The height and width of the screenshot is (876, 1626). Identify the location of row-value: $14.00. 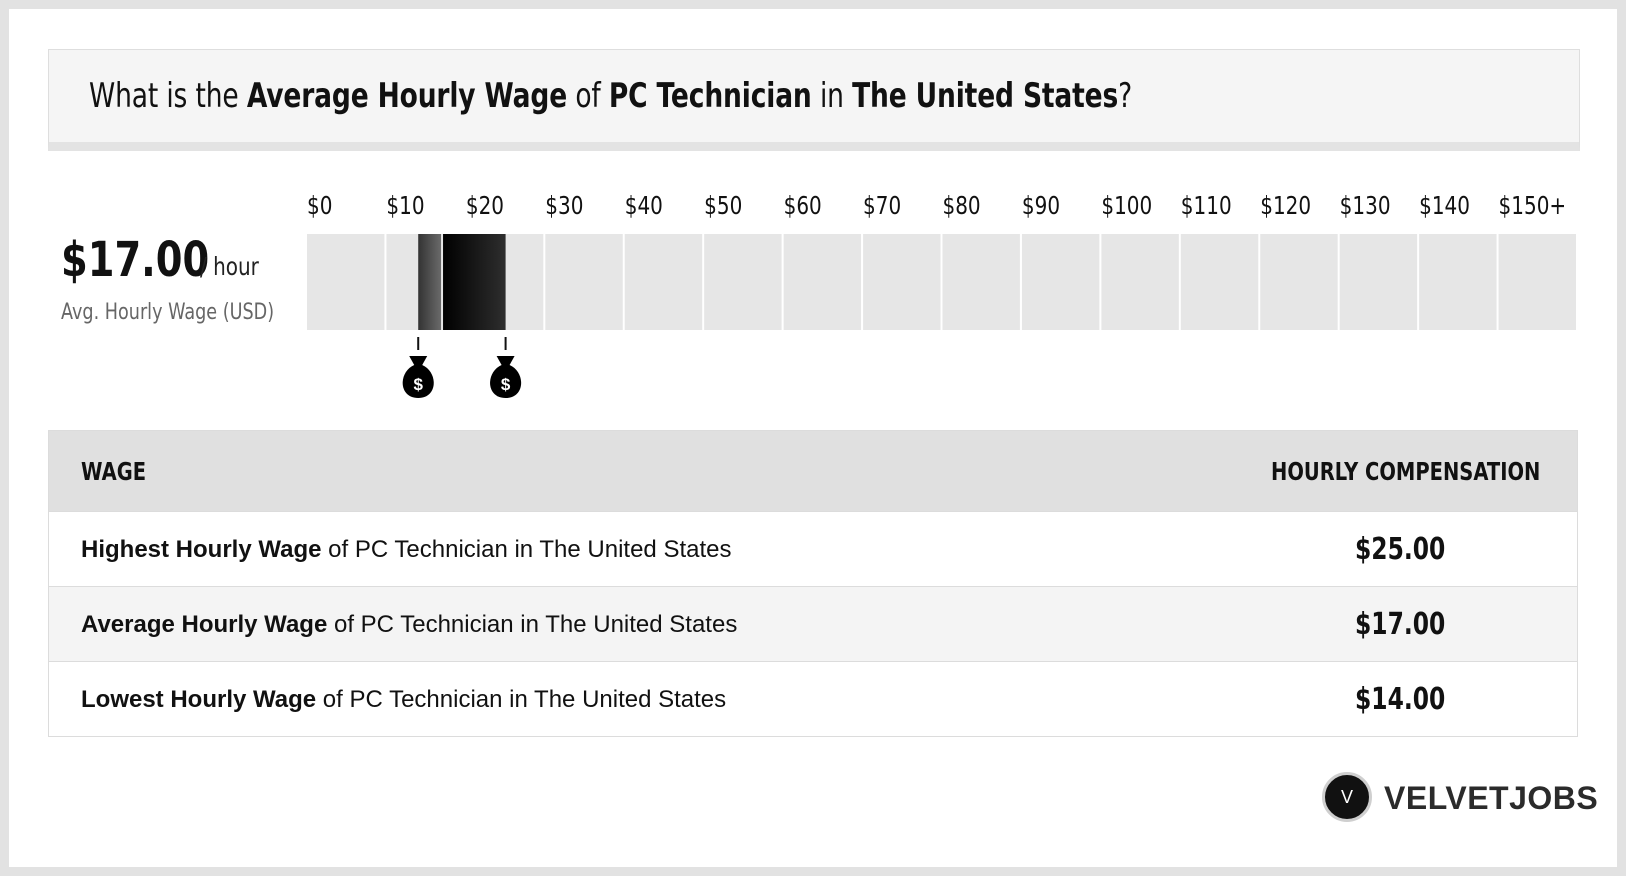
(1400, 699).